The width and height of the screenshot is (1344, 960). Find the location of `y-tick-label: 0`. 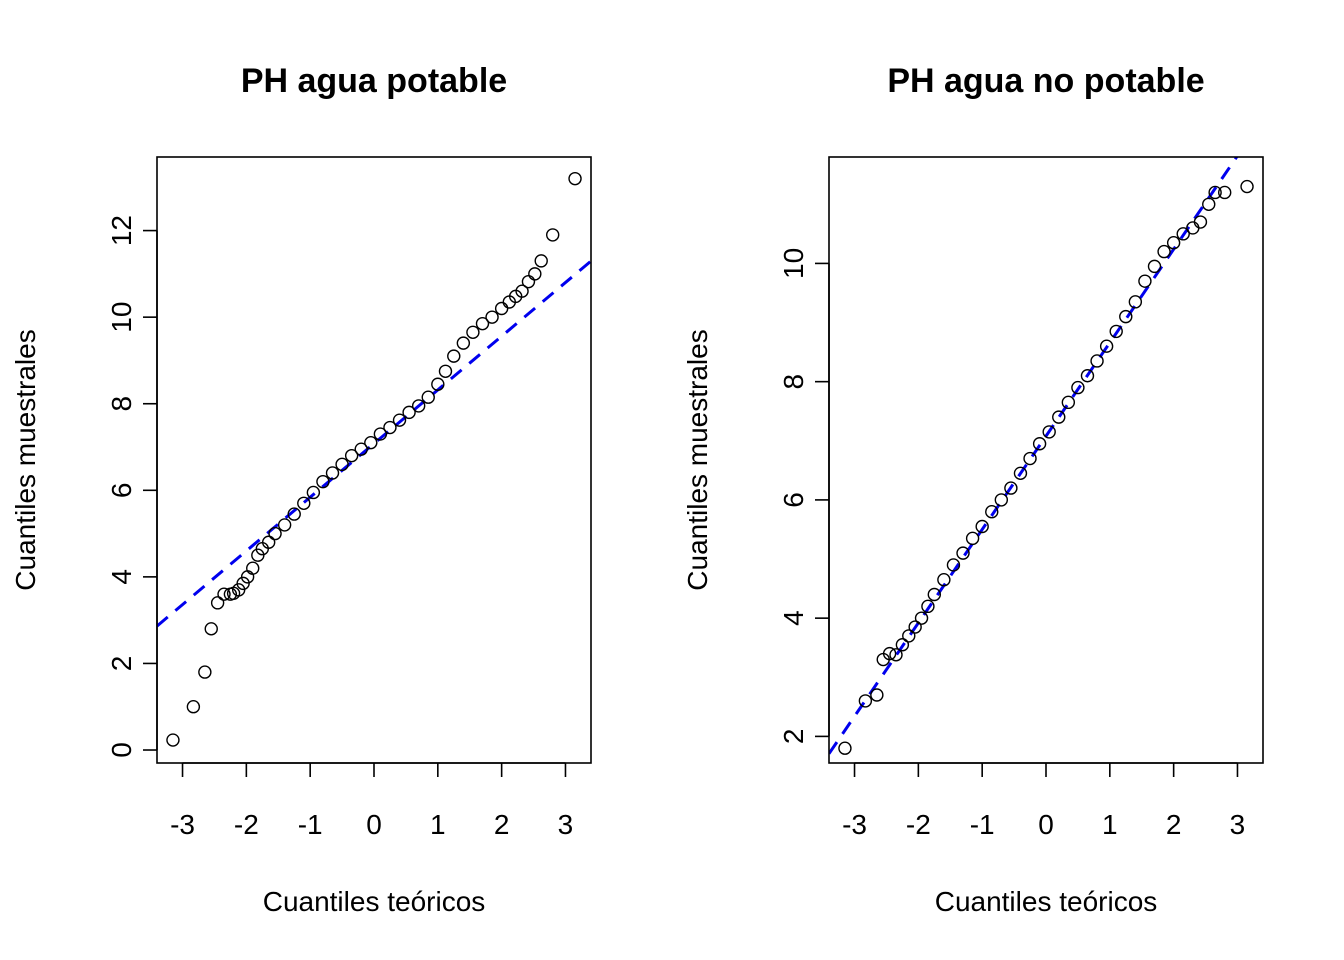

y-tick-label: 0 is located at coordinates (121, 750).